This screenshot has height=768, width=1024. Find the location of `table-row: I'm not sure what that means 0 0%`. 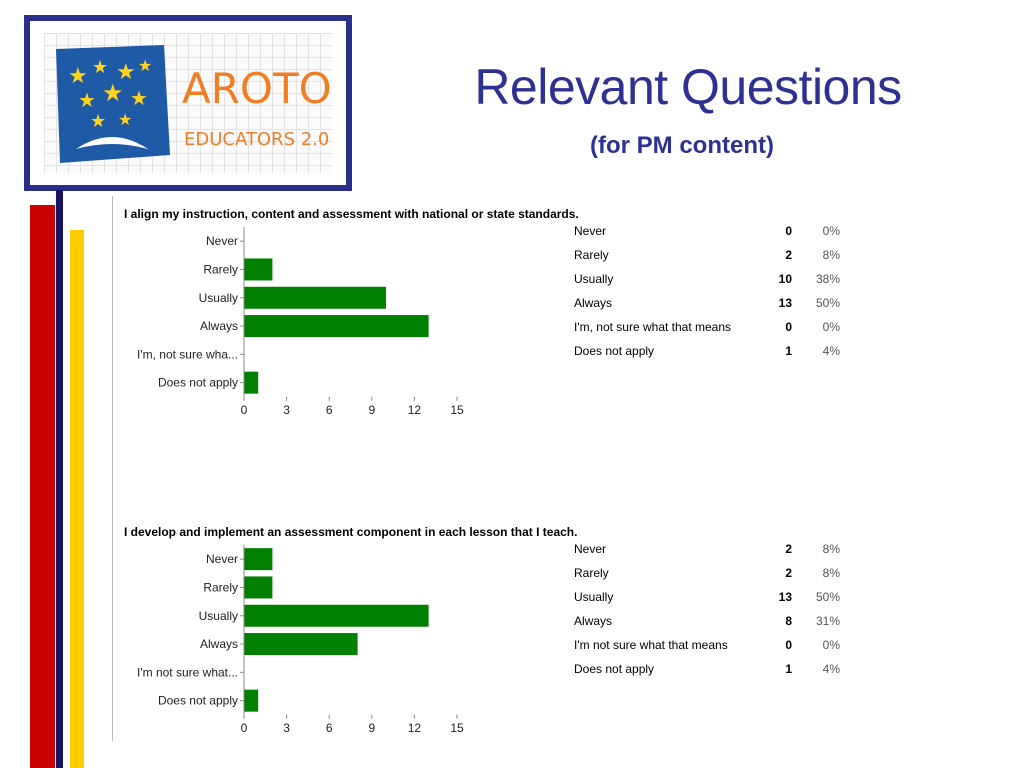

table-row: I'm not sure what that means 0 0% is located at coordinates (707, 645).